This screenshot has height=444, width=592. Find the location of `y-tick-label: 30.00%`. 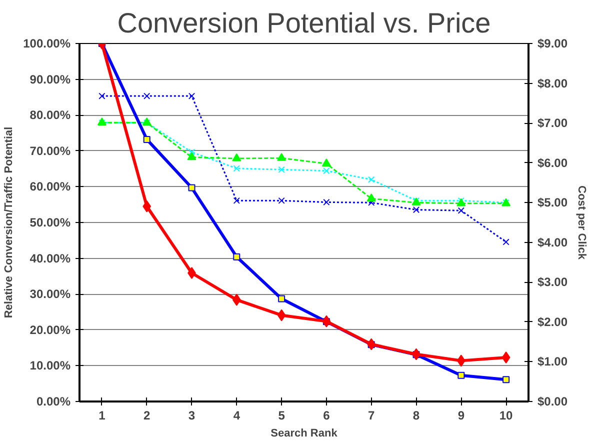

y-tick-label: 30.00% is located at coordinates (50, 294).